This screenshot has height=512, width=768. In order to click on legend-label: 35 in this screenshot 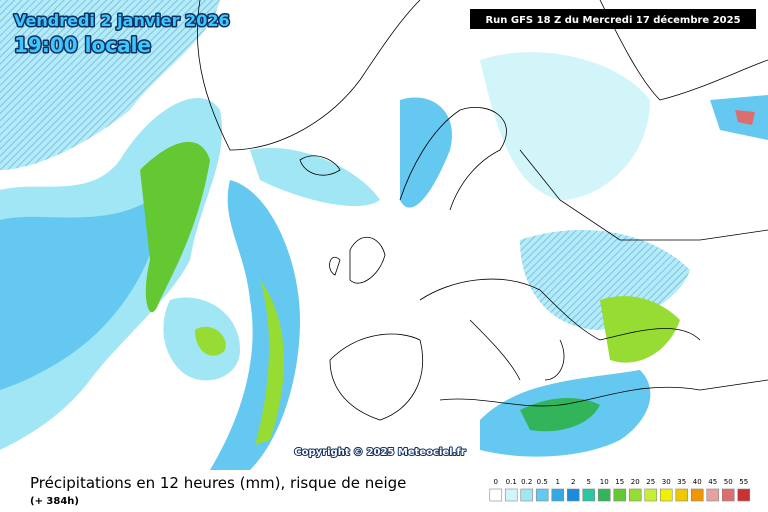, I will do `click(681, 482)`.